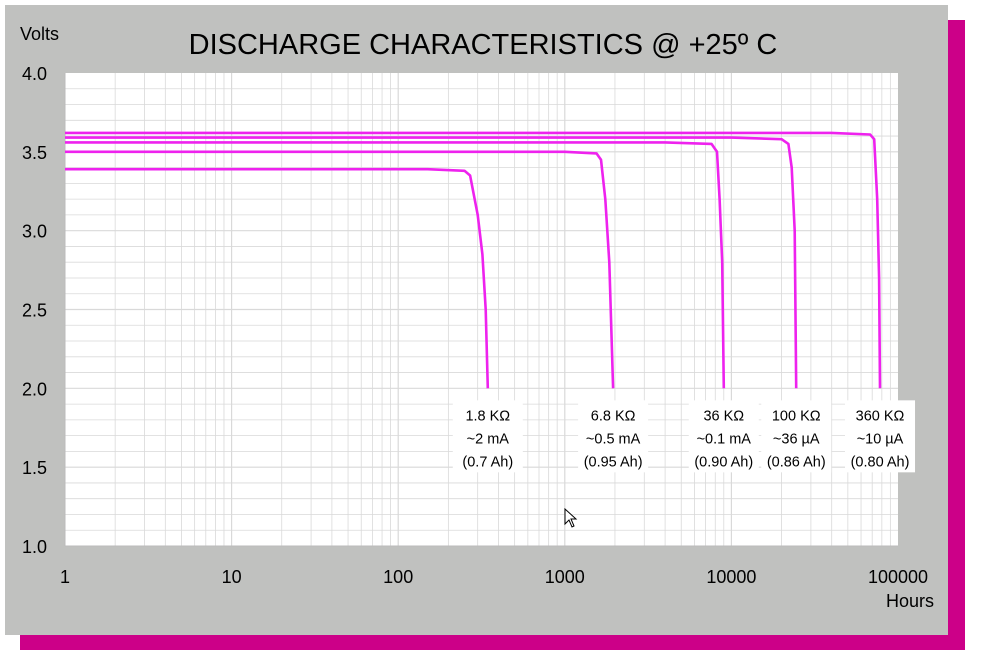 The height and width of the screenshot is (661, 985). Describe the element at coordinates (613, 416) in the screenshot. I see `series-label-line: 6.8 KΩ` at that location.